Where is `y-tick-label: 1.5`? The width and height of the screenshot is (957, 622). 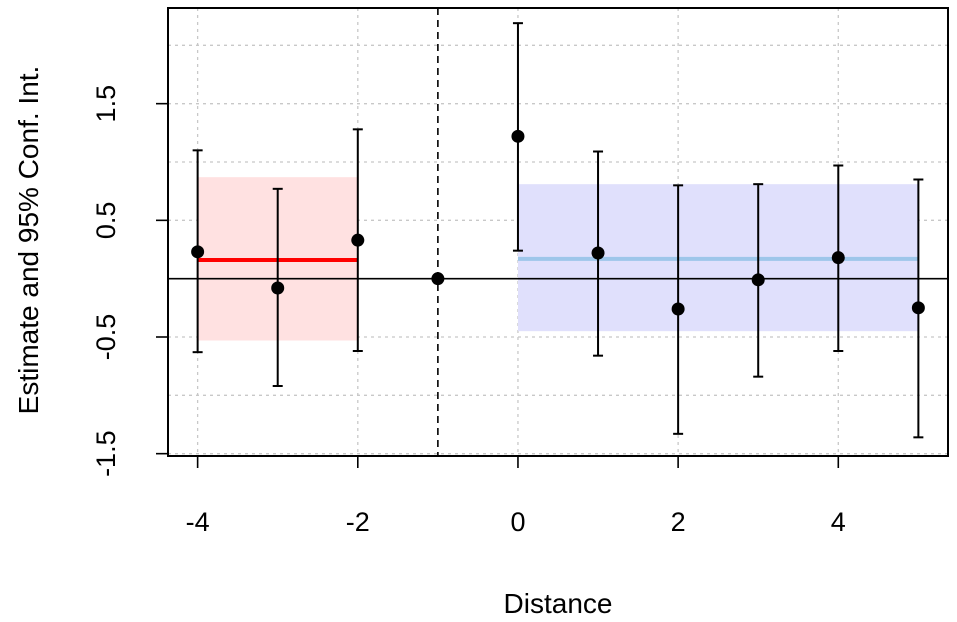
y-tick-label: 1.5 is located at coordinates (106, 104).